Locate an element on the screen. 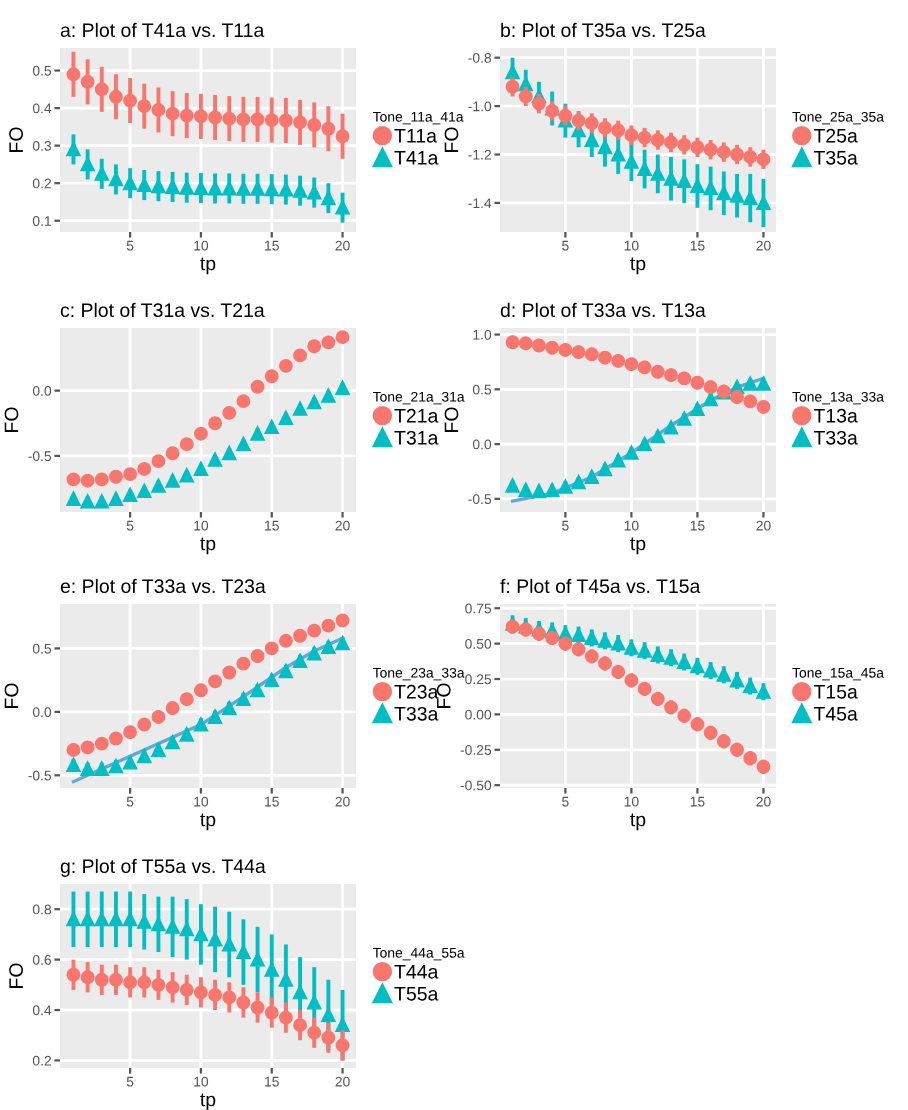 The image size is (908, 1110). legend-label: T31a is located at coordinates (416, 437).